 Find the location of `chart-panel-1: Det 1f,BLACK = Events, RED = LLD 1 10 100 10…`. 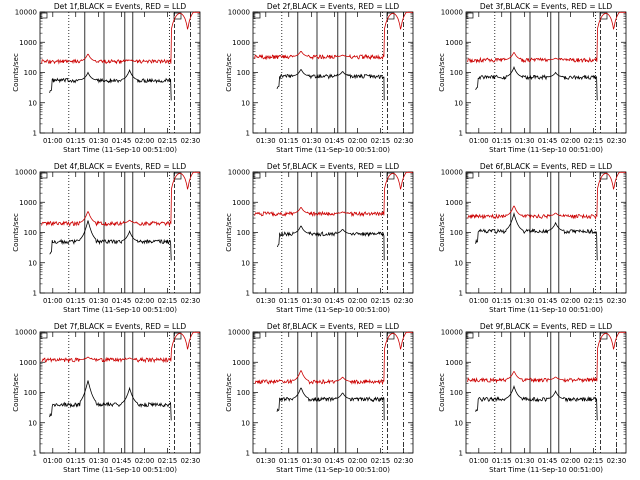

chart-panel-1: Det 1f,BLACK = Events, RED = LLD 1 10 100 10… is located at coordinates (106, 78).